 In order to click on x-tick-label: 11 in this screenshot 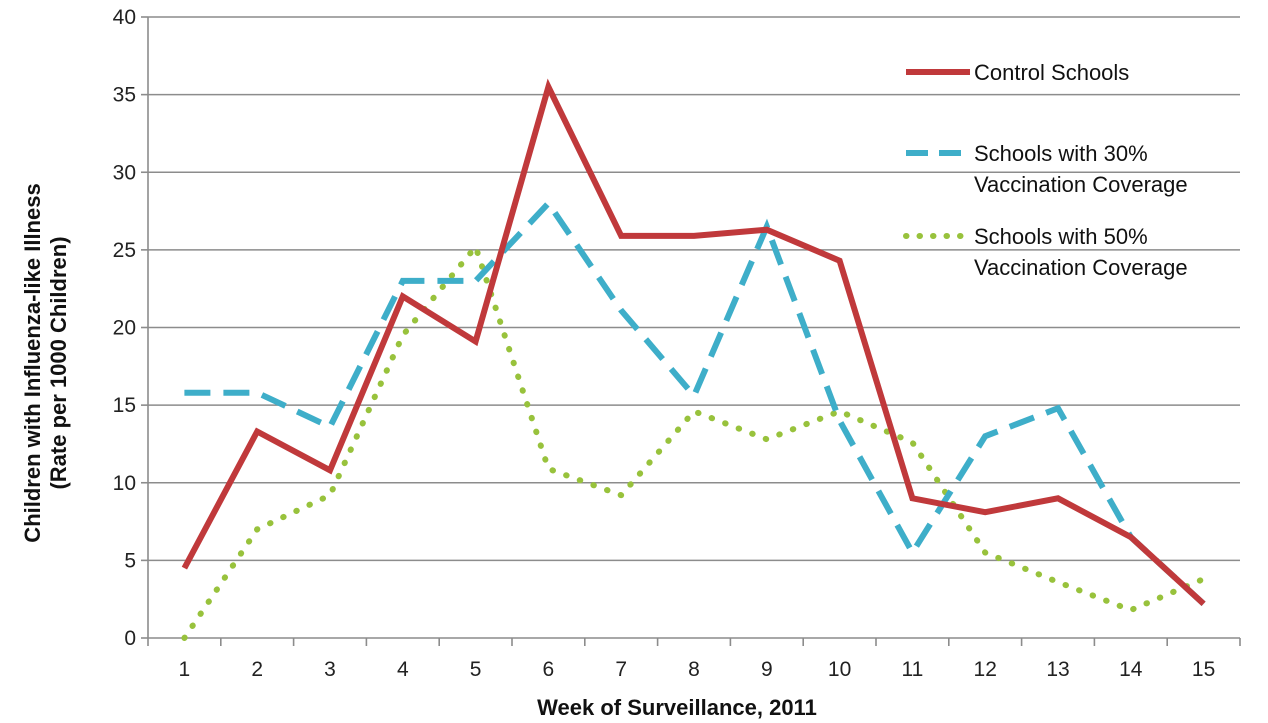, I will do `click(912, 669)`.